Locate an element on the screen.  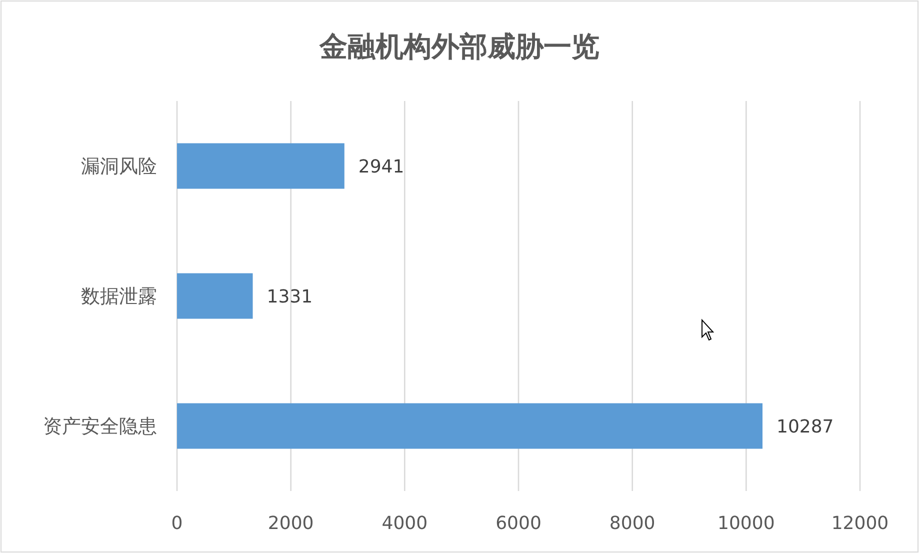
x-tick-label: 8000 is located at coordinates (632, 523).